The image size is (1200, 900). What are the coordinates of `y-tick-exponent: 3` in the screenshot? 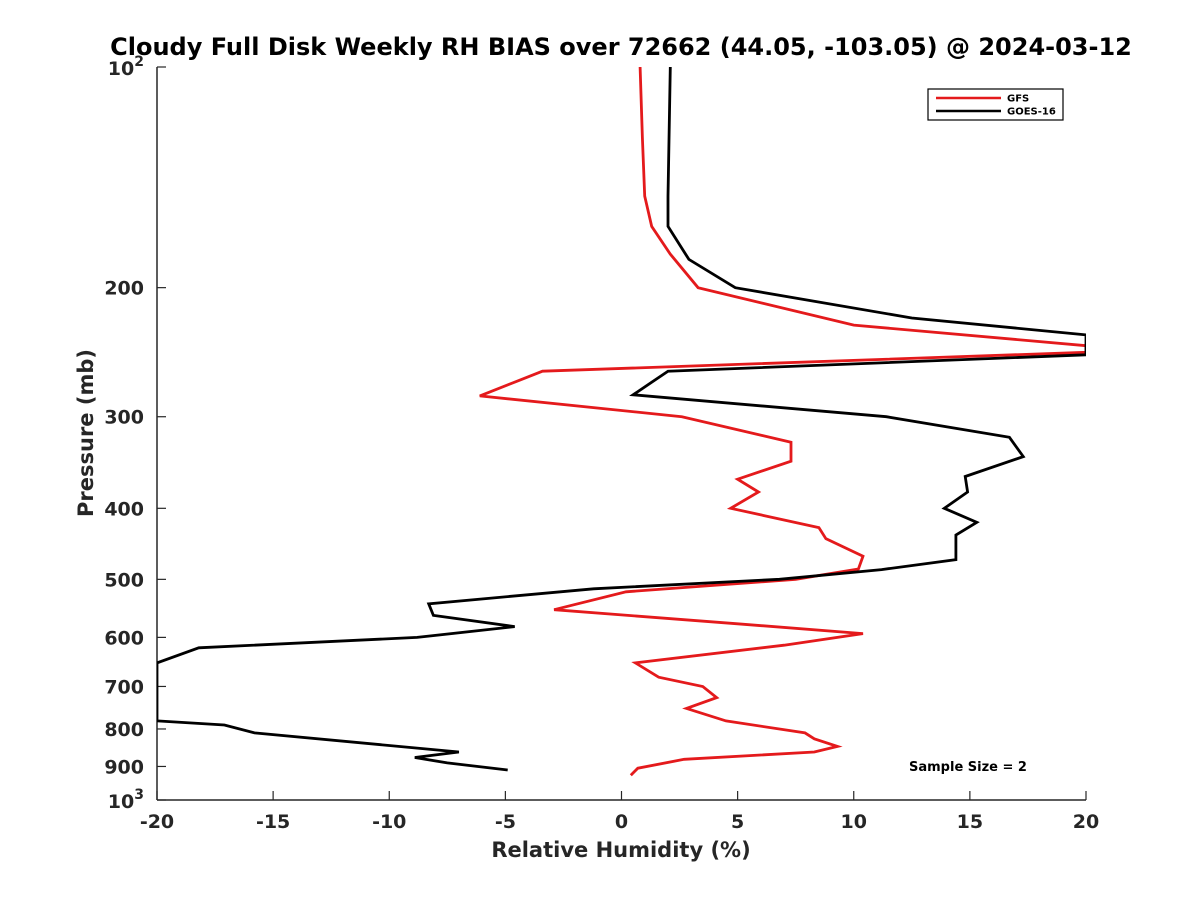 It's located at (139, 795).